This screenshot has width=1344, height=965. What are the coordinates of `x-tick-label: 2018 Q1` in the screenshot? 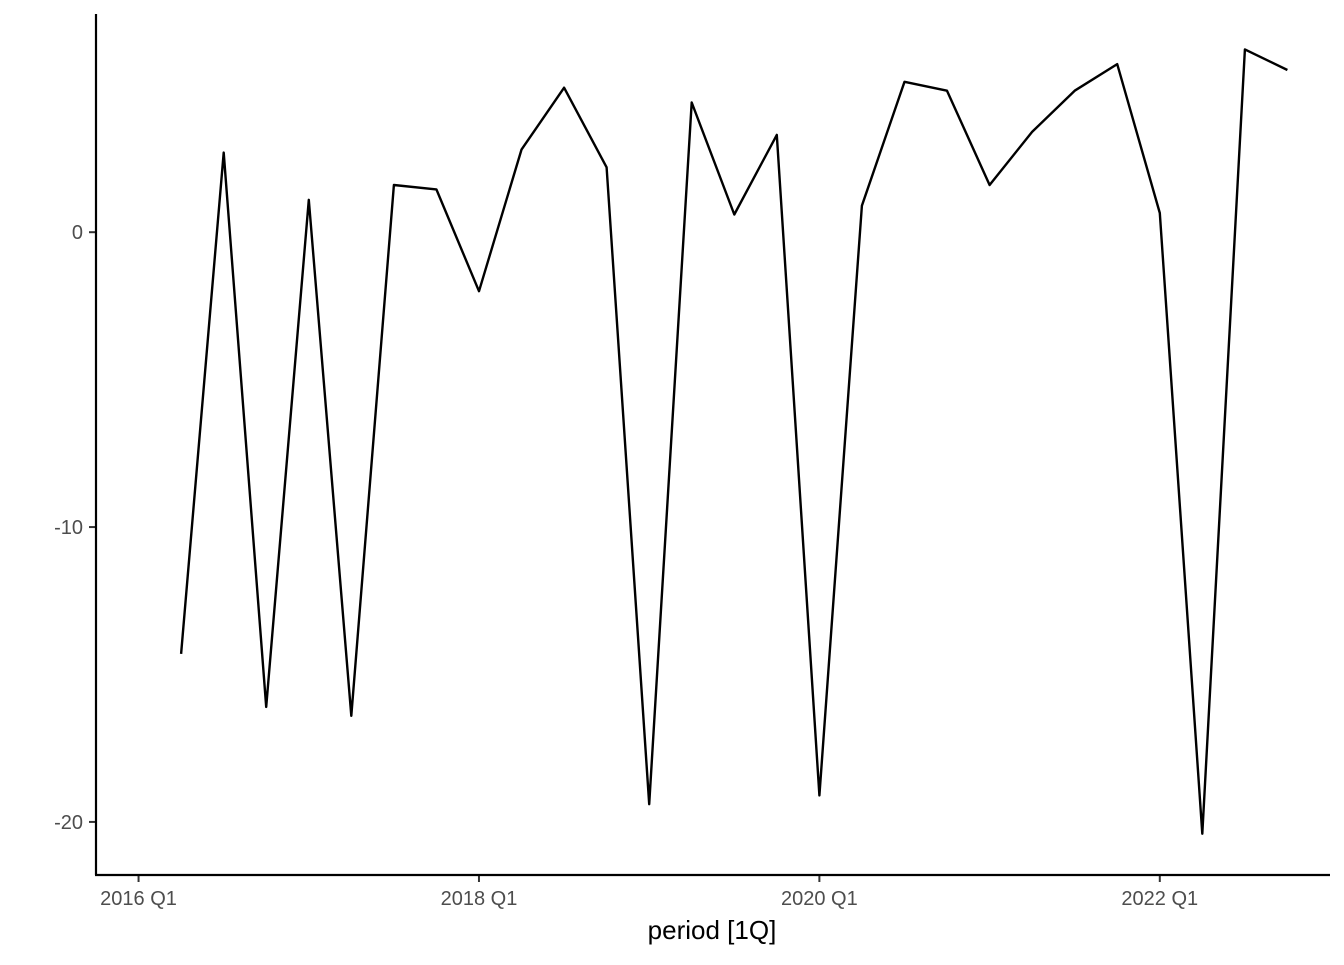 It's located at (479, 899).